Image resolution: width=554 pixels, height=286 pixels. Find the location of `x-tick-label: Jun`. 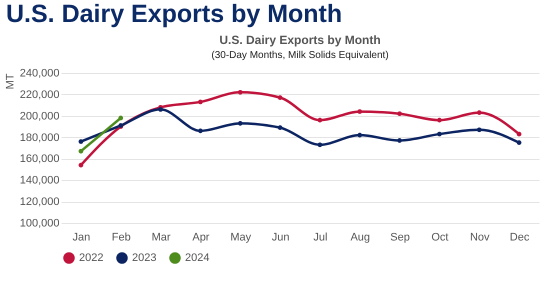

x-tick-label: Jun is located at coordinates (281, 238).